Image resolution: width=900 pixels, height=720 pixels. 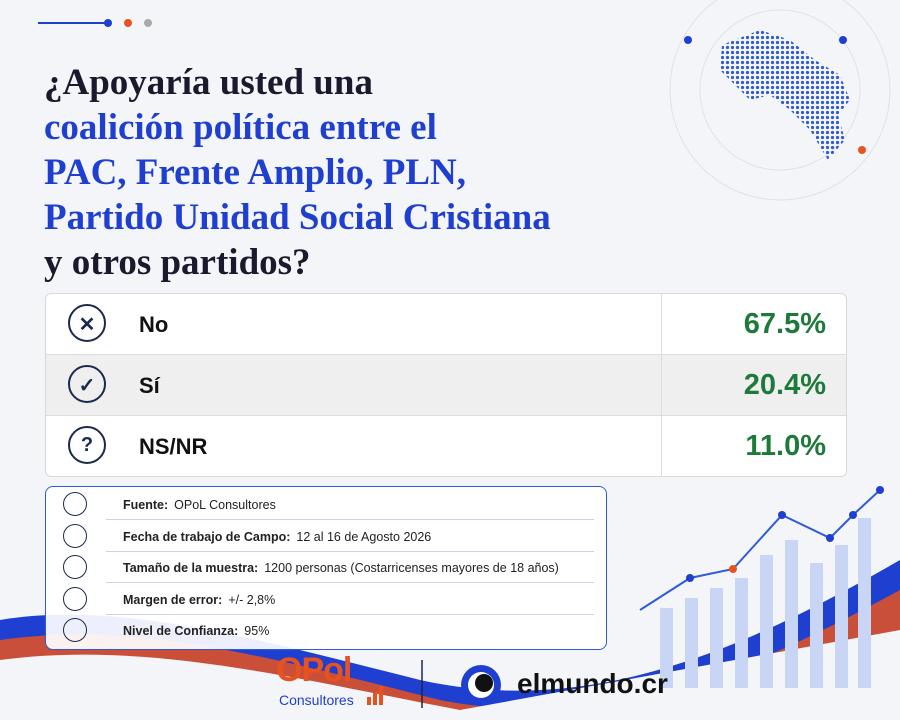 I want to click on row-value: 20.4%, so click(x=784, y=385).